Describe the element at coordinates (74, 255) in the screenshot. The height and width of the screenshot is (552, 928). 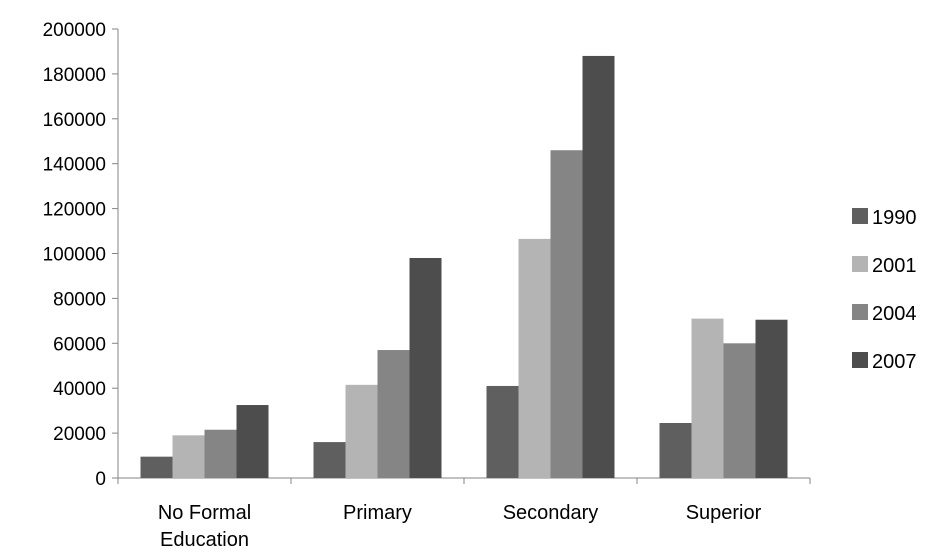
I see `y-tick-label: 100000` at that location.